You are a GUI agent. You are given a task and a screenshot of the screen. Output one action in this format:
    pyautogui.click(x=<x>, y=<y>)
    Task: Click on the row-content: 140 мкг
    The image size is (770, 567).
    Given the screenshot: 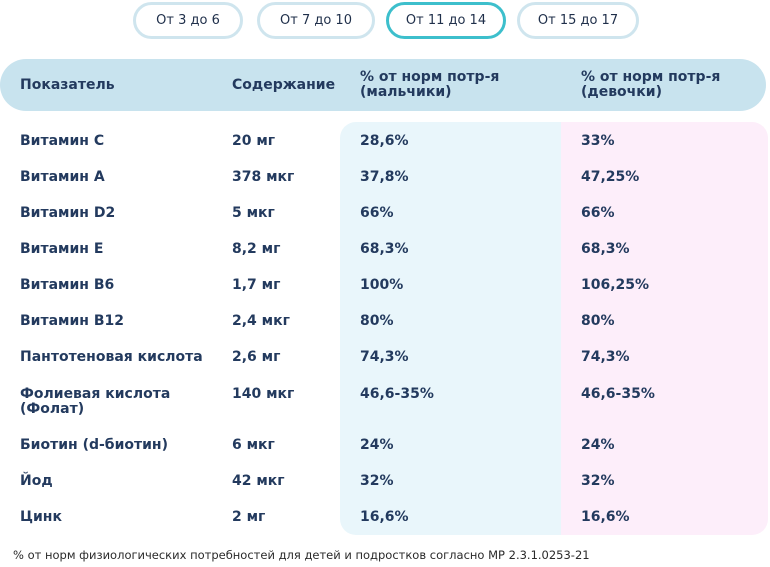 What is the action you would take?
    pyautogui.click(x=263, y=394)
    